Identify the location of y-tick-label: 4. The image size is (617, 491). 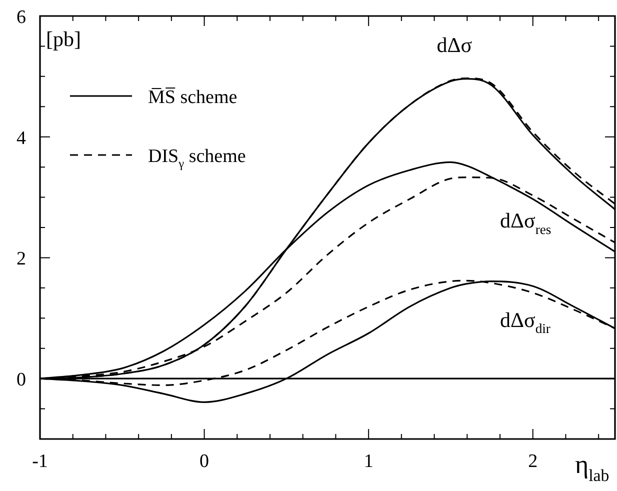
(21, 138).